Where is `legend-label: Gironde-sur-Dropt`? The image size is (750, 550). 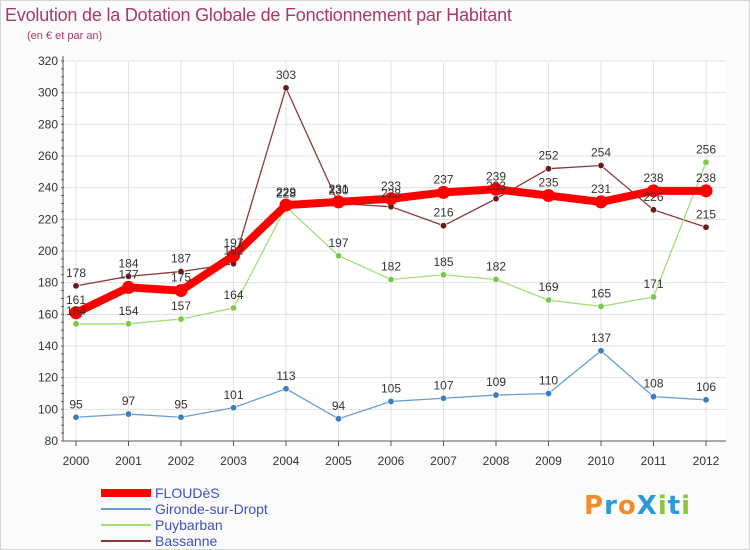
legend-label: Gironde-sur-Dropt is located at coordinates (211, 509).